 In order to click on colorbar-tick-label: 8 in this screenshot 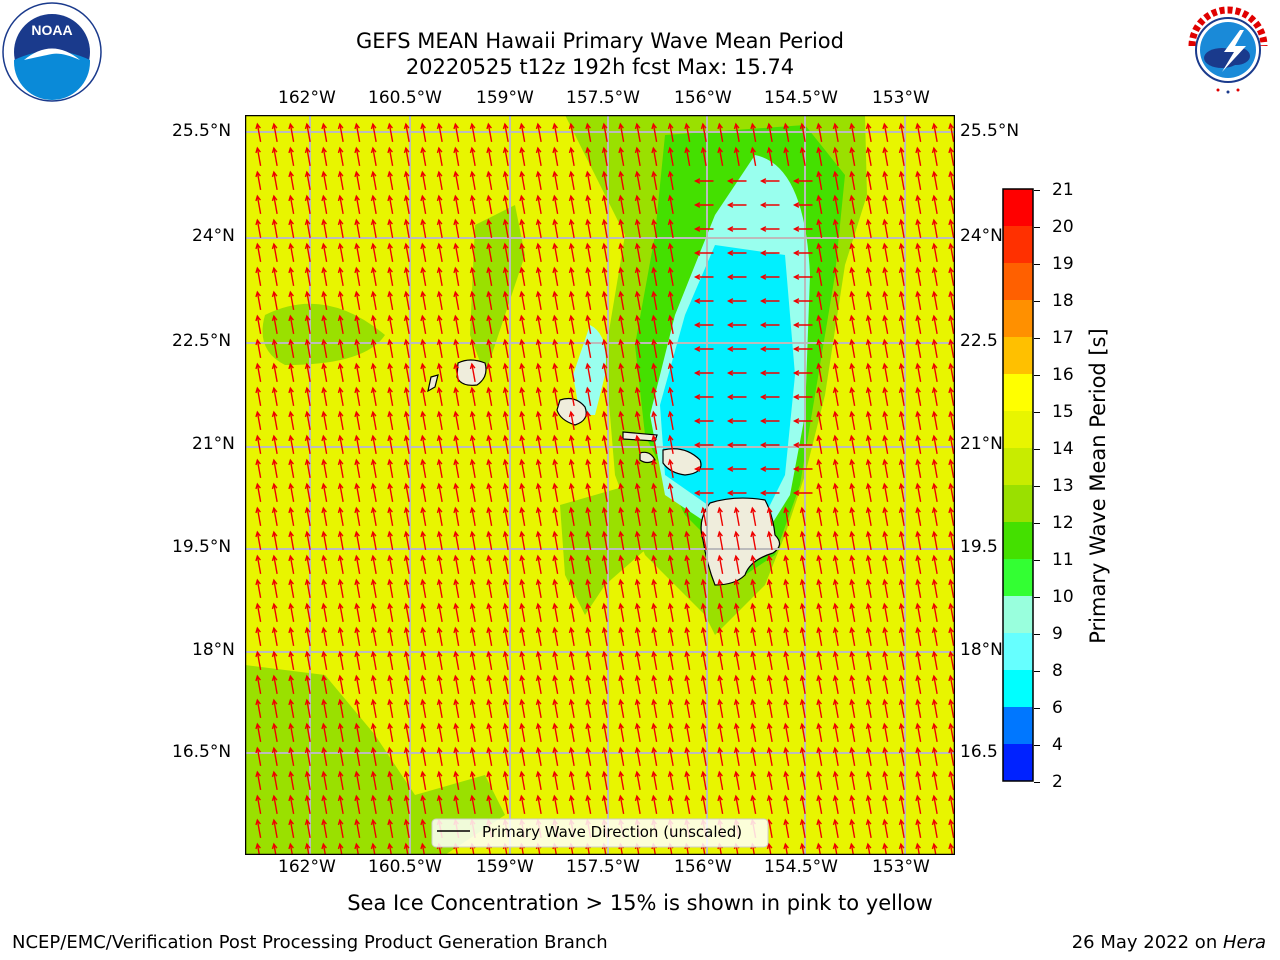, I will do `click(1057, 671)`.